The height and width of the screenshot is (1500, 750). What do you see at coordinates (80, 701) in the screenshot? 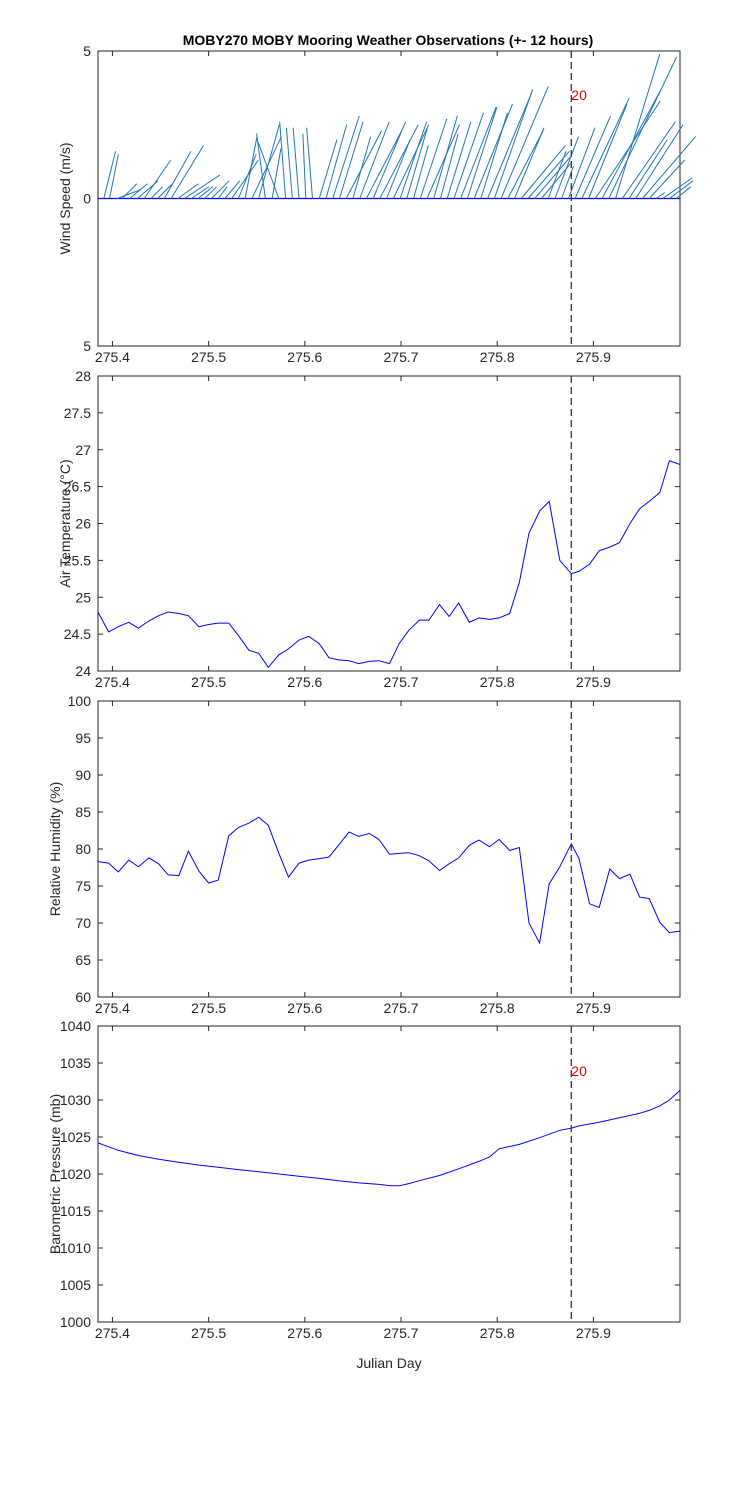
I see `y-tick-label: 100` at bounding box center [80, 701].